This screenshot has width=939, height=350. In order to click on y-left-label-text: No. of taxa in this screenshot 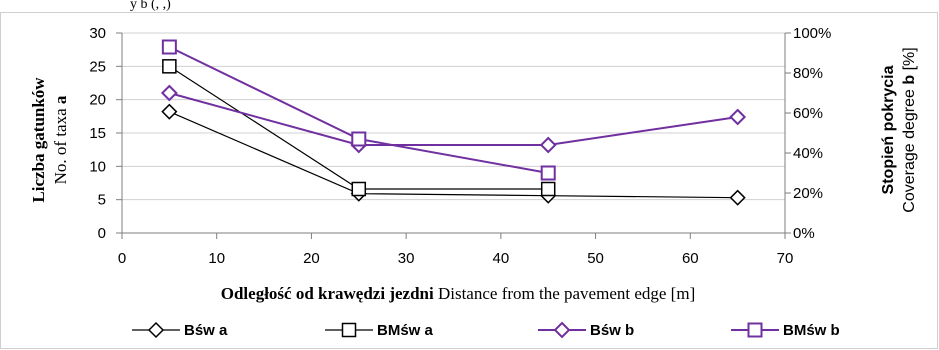, I will do `click(60, 144)`.